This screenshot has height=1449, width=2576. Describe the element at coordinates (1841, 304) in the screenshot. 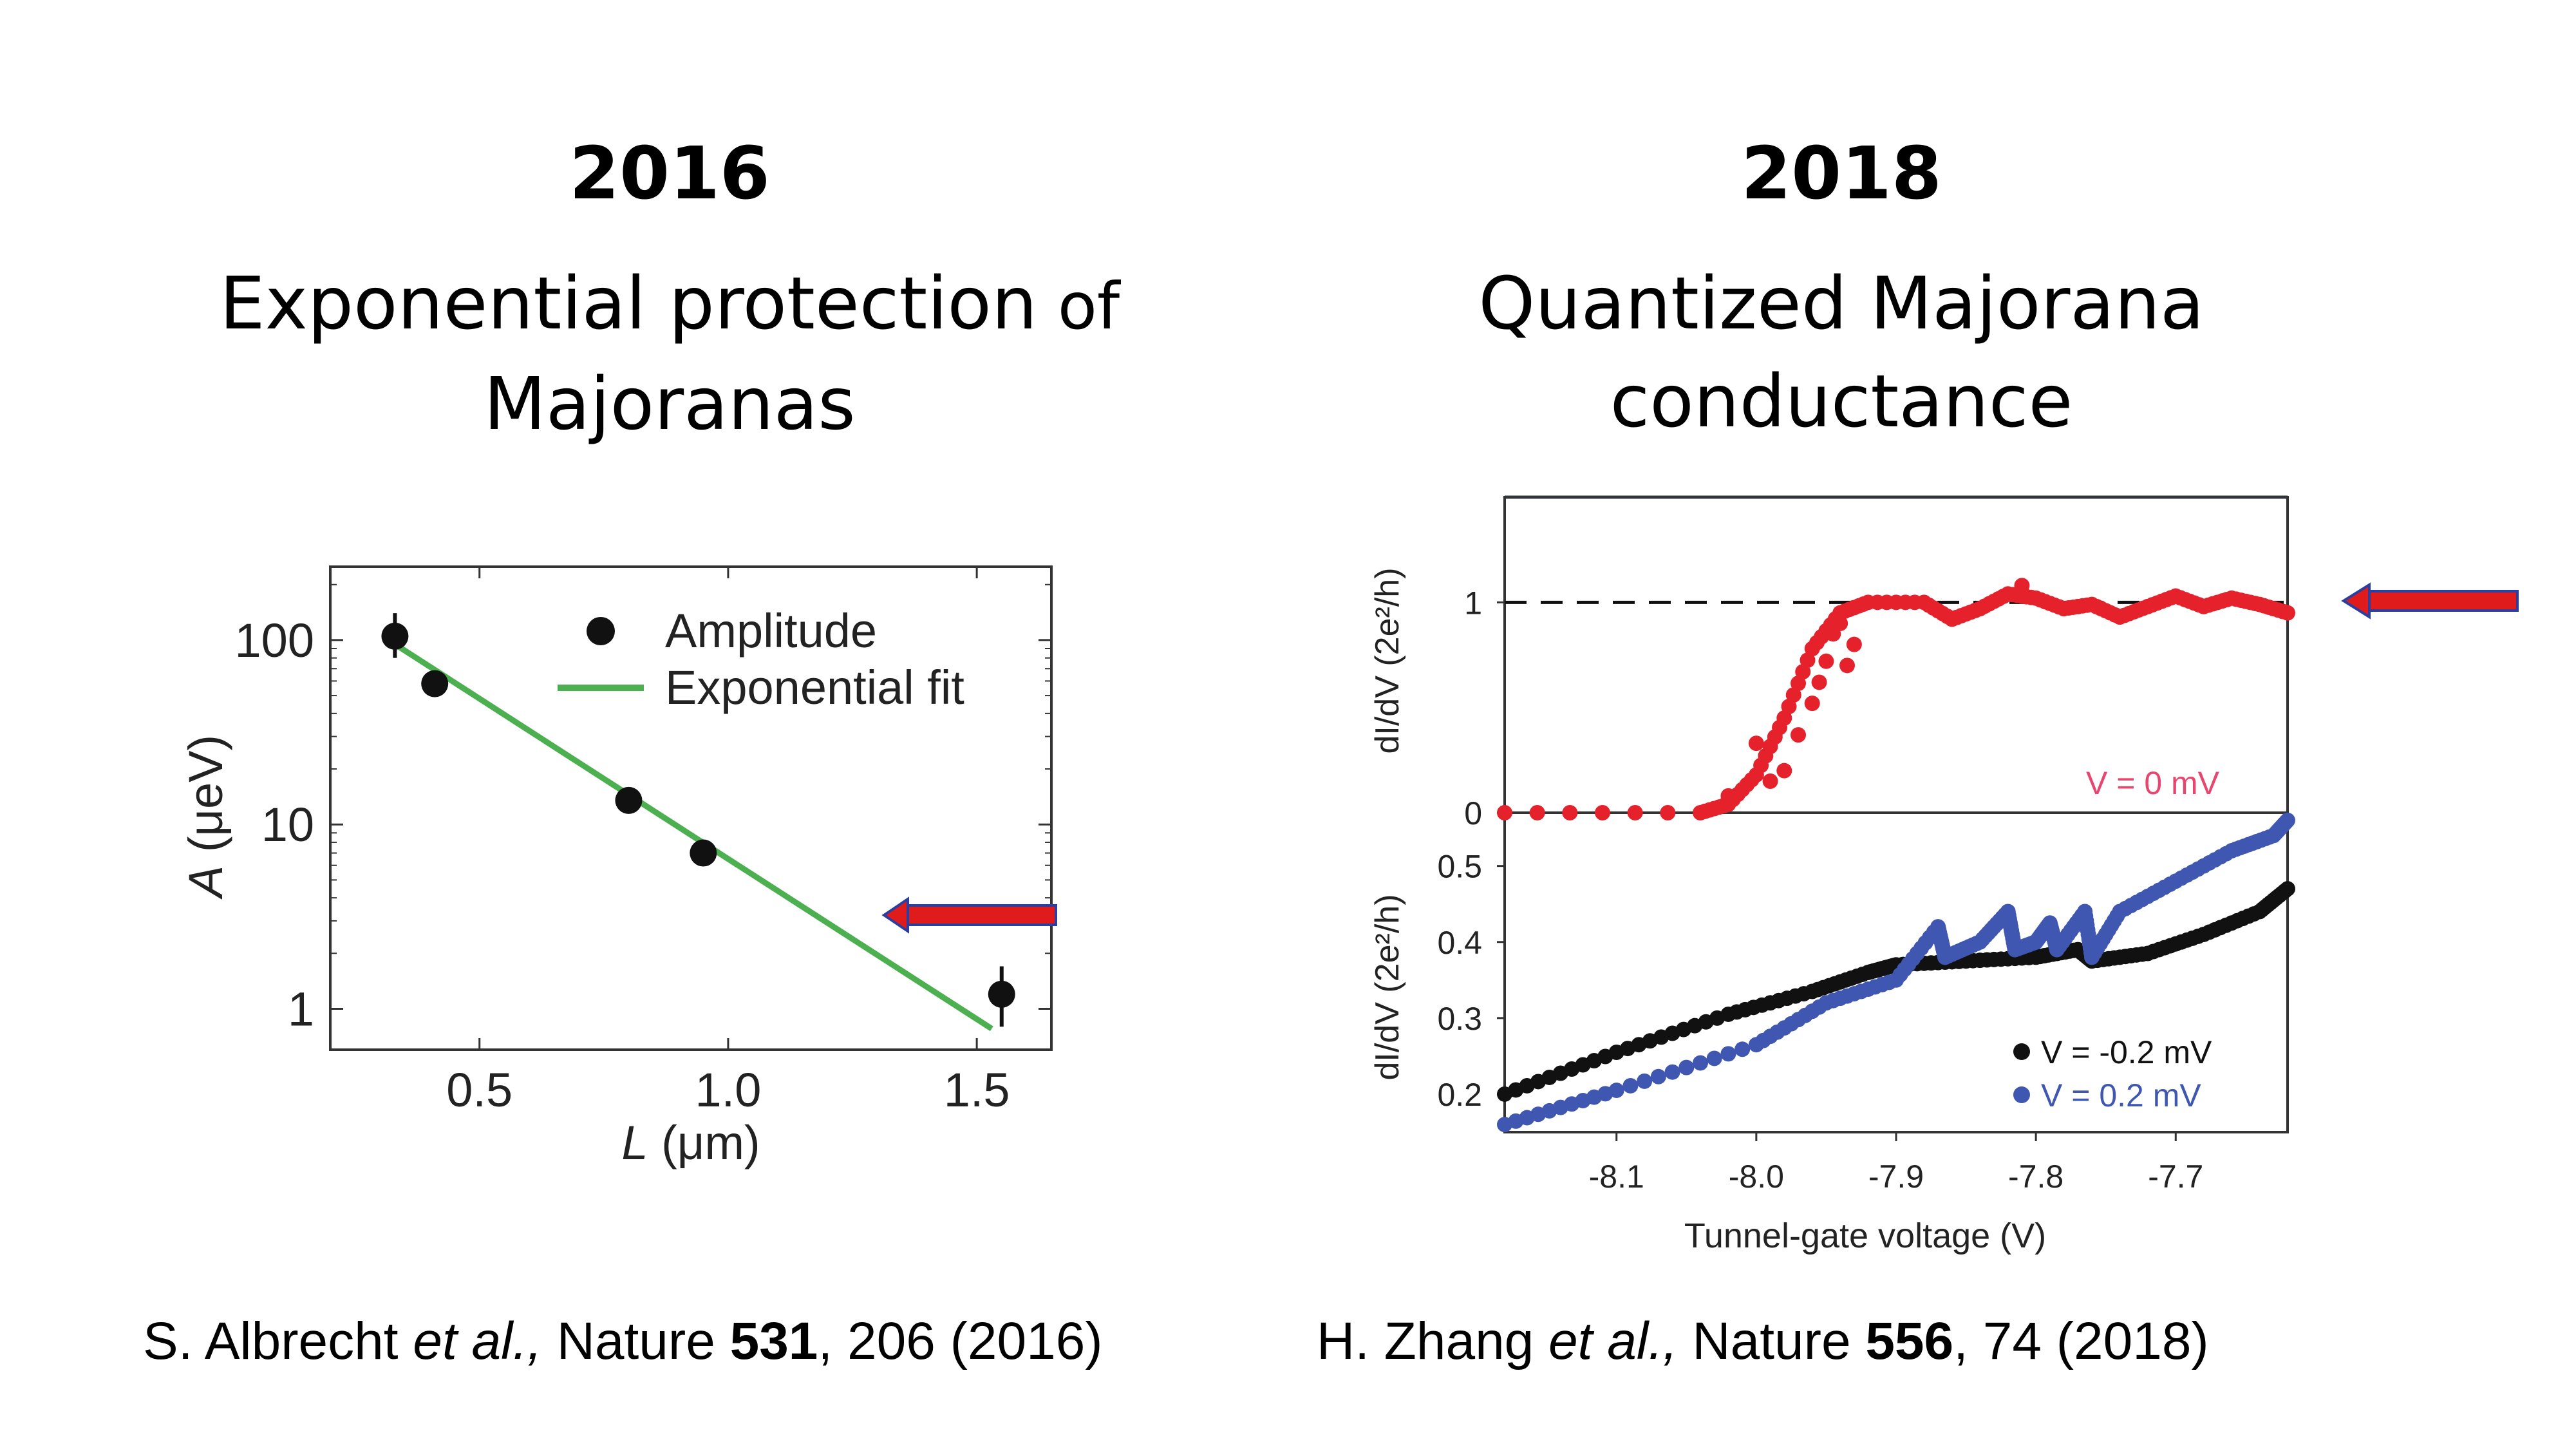

I see `right-subtitle-line1: Quantized Majorana` at that location.